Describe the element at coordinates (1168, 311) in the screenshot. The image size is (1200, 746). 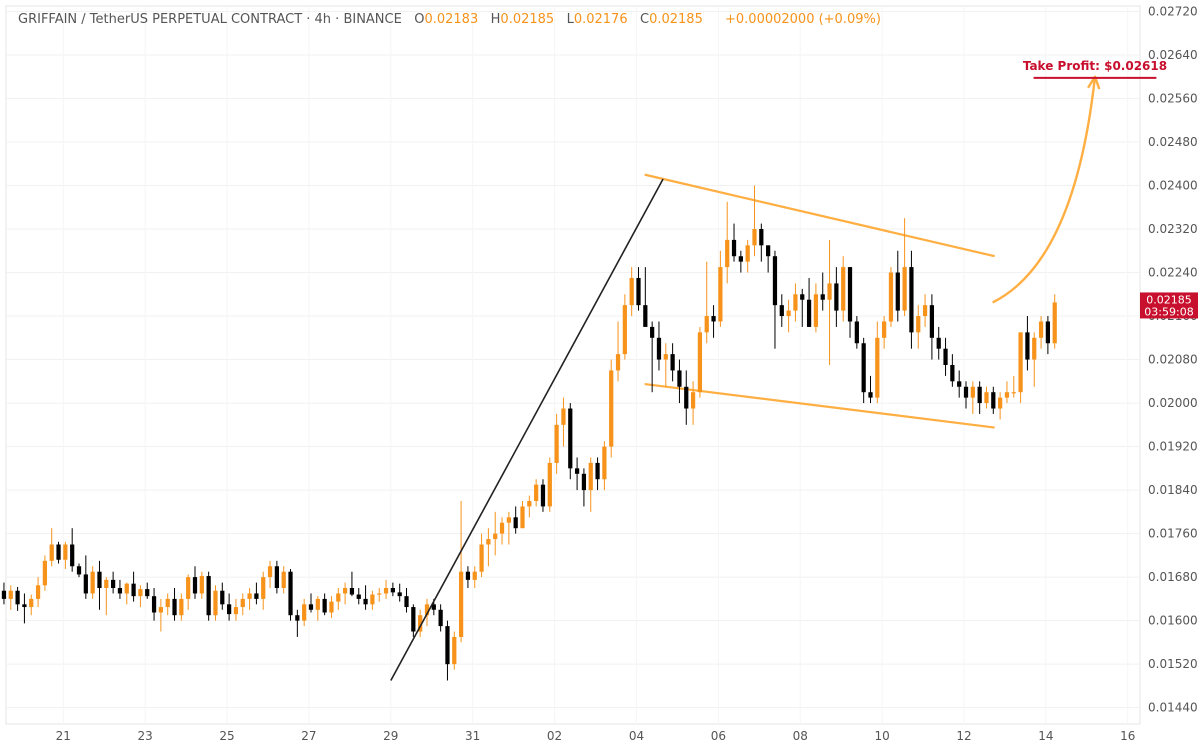
I see `candle-countdown: 03:59:08` at that location.